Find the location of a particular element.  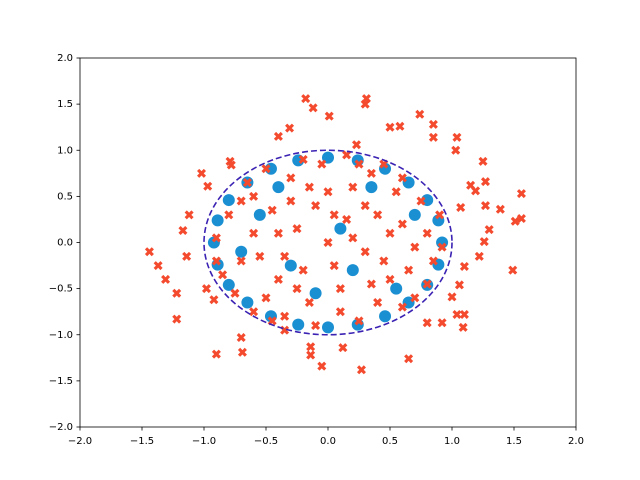

y-tick-label: 1.0 is located at coordinates (65, 150).